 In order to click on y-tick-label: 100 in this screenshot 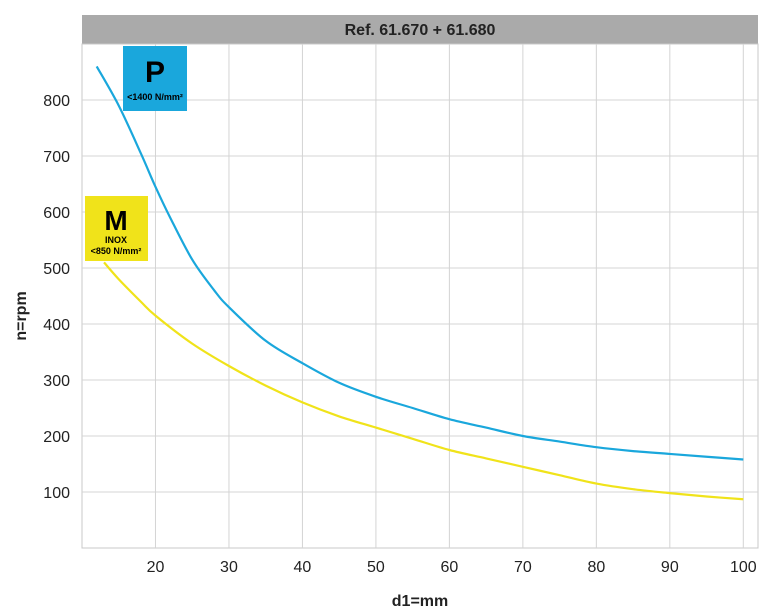, I will do `click(56, 493)`.